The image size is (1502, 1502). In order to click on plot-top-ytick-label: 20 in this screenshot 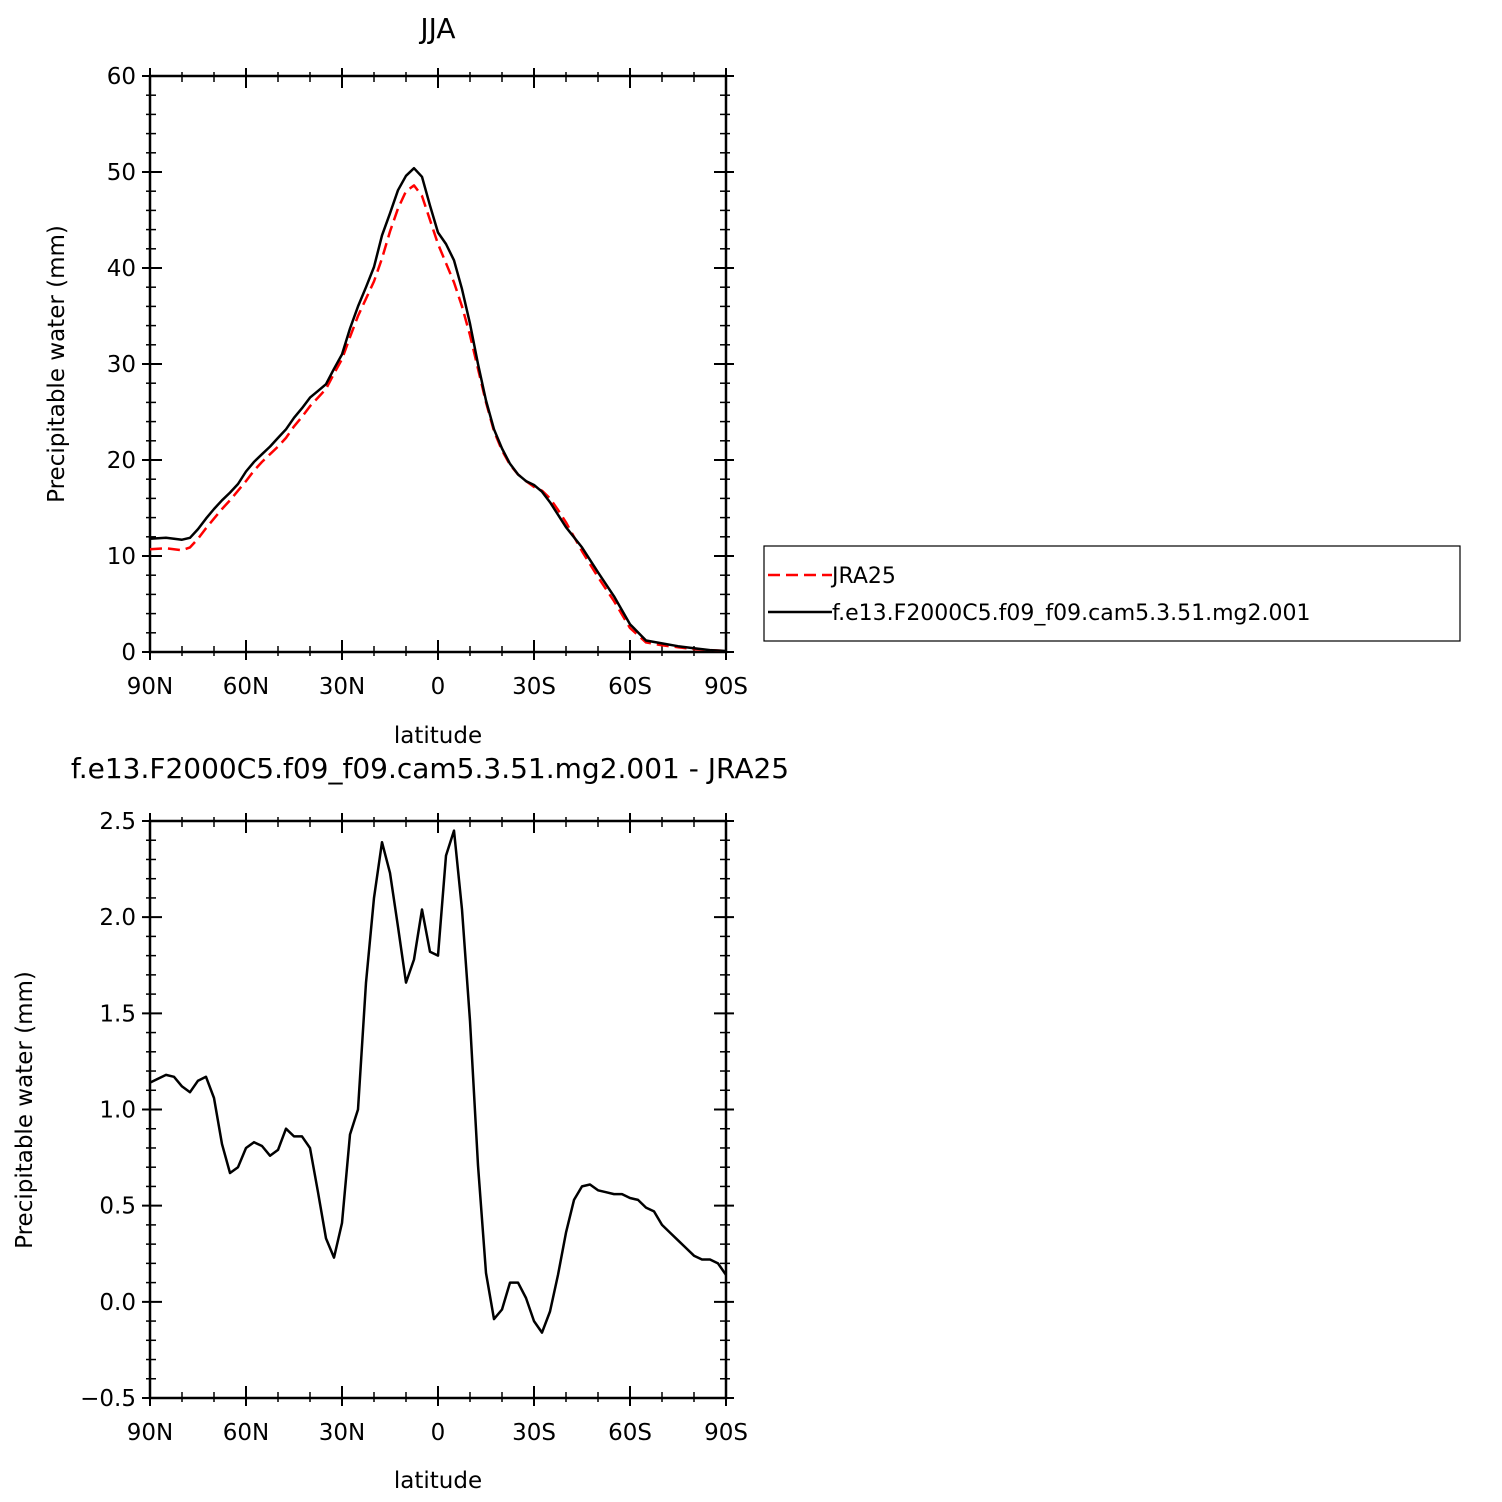, I will do `click(121, 461)`.